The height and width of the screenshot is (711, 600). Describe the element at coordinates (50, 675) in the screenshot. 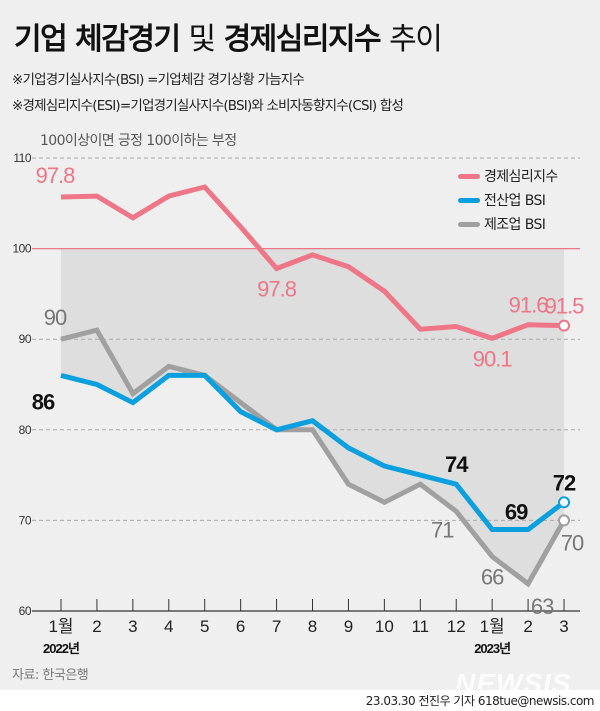

I see `source-note: 자료: 한국은행` at that location.